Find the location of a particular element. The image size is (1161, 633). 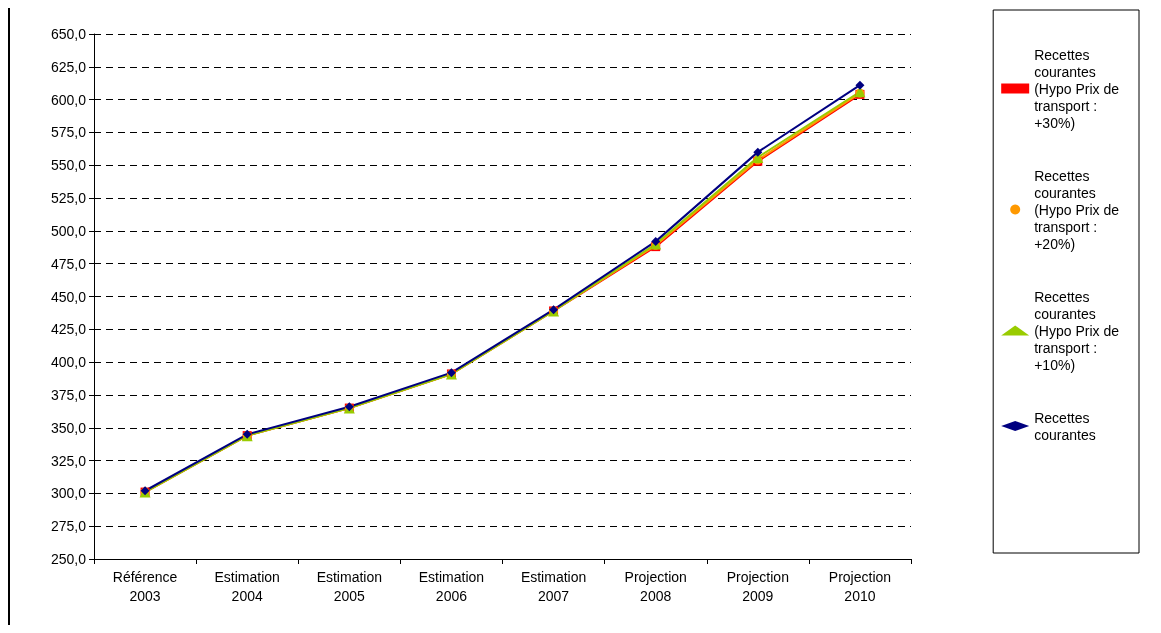

legend-label: Recettes courantes is located at coordinates (1065, 426).